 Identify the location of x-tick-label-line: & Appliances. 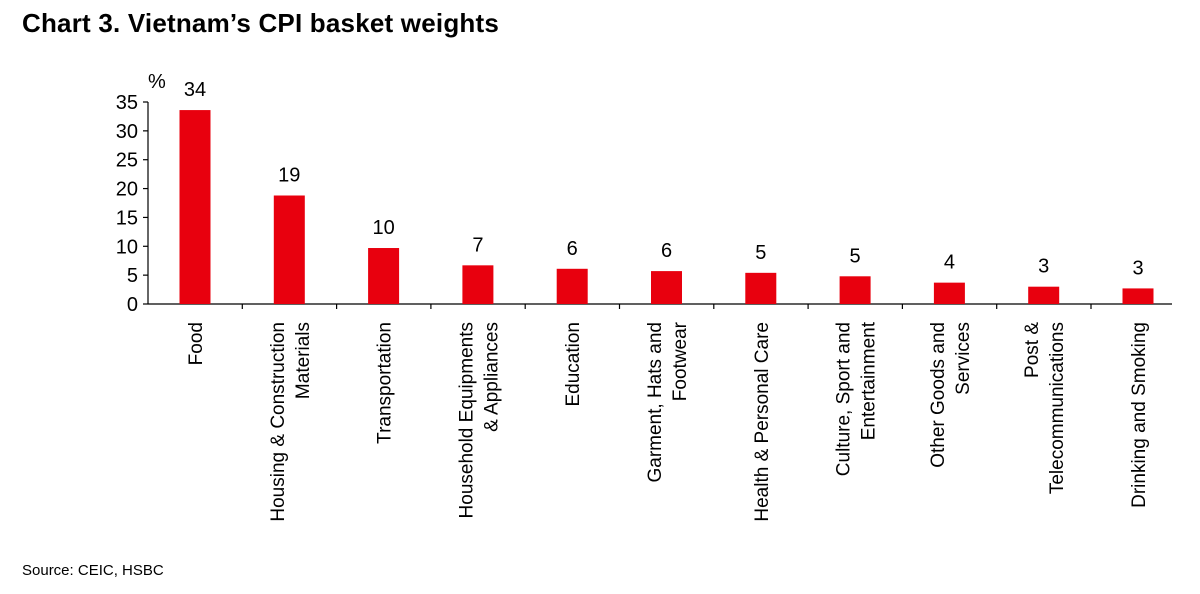
(491, 377).